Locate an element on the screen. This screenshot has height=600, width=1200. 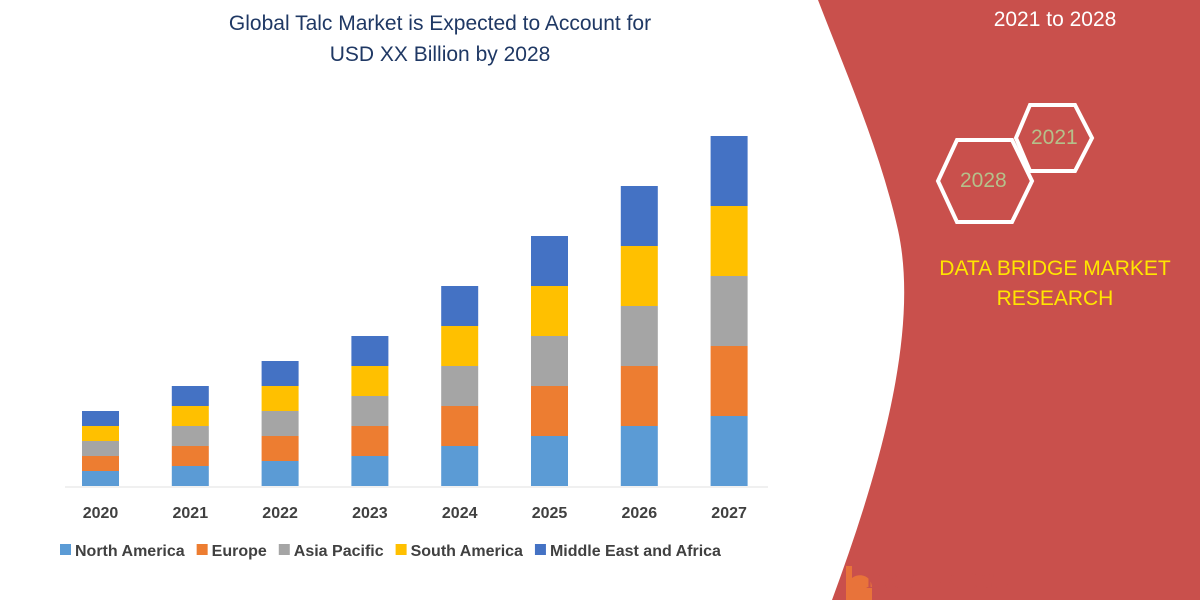
logo-icon is located at coordinates (859, 583).